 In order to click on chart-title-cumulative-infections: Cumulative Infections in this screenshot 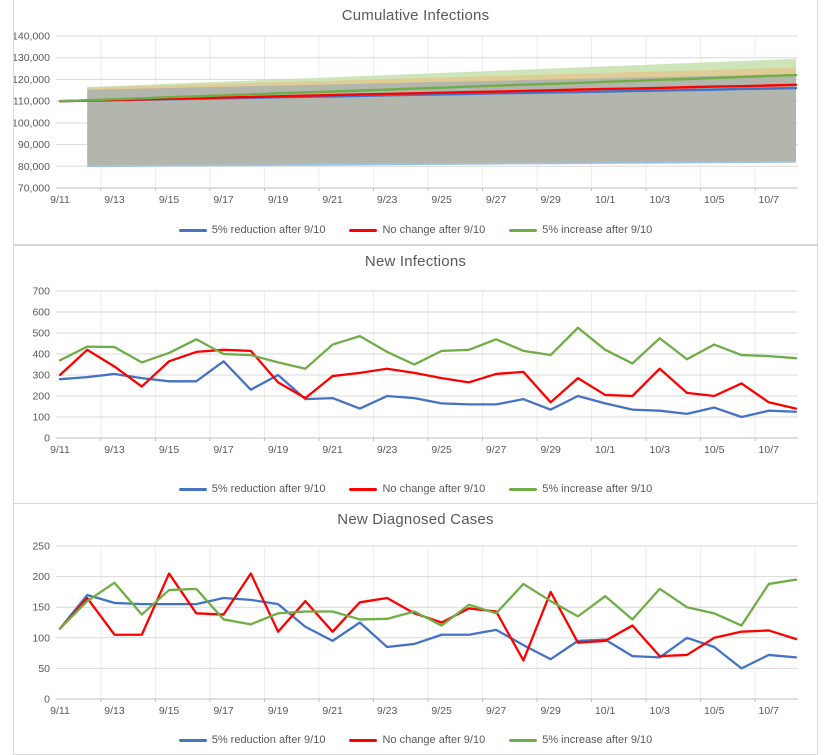, I will do `click(415, 15)`.